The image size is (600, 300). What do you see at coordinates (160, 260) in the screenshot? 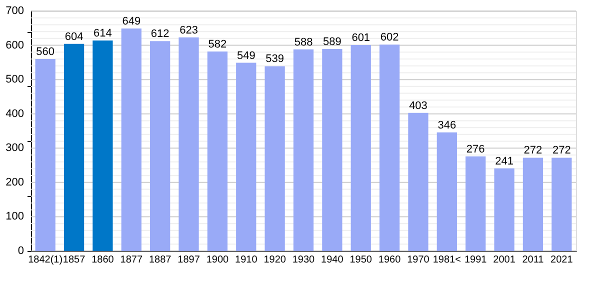
I see `x-tick-label: 1887` at bounding box center [160, 260].